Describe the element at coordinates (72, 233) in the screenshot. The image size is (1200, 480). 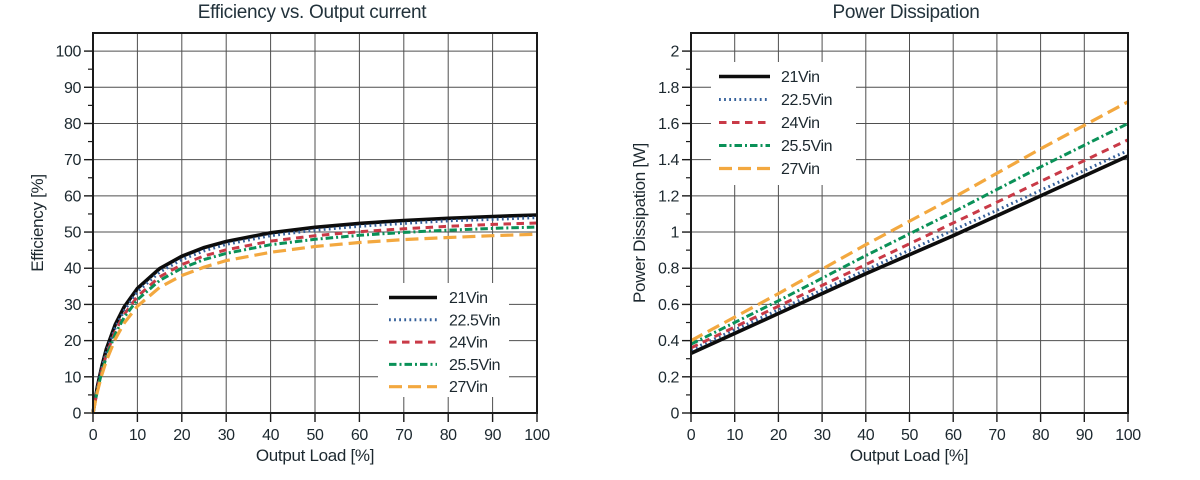
I see `y-tick-label: 50` at that location.